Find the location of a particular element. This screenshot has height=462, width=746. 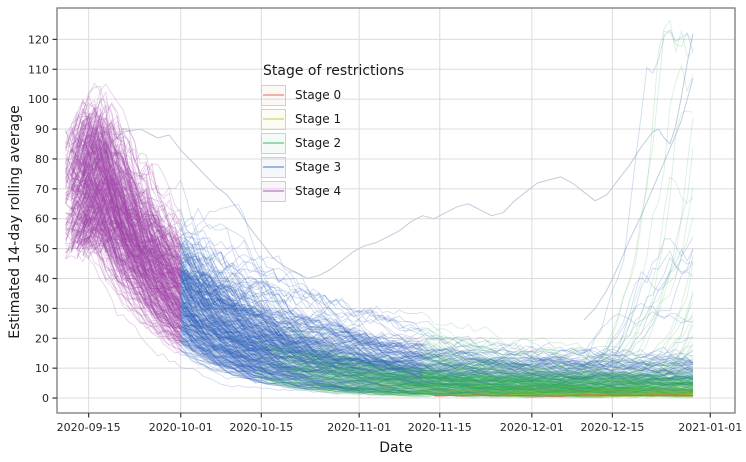

stage0-key-line is located at coordinates (273, 94).